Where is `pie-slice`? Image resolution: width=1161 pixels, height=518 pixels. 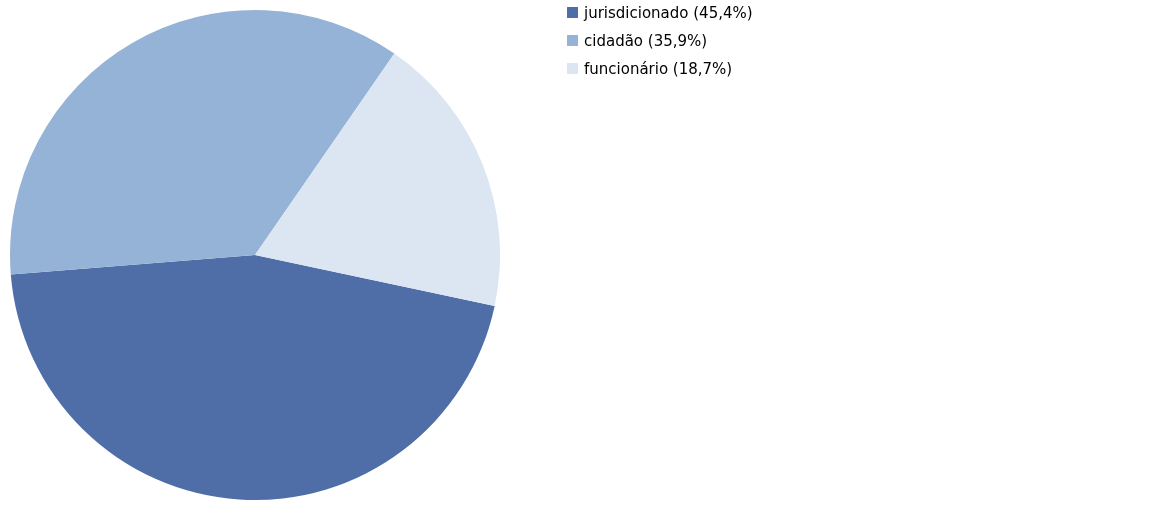
pie-slice is located at coordinates (377, 179).